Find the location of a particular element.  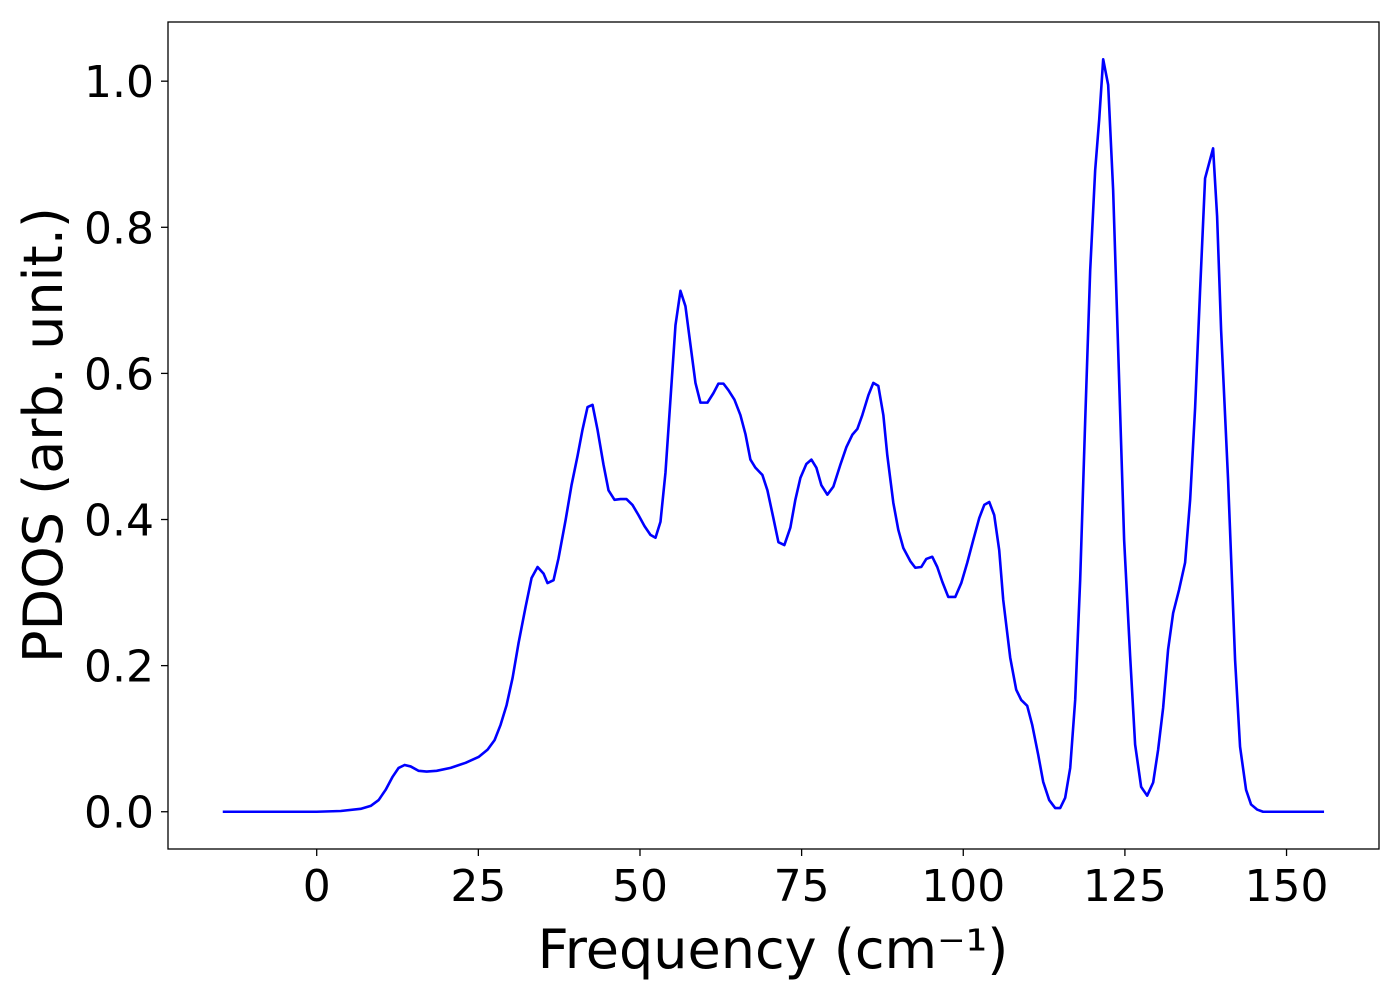

y-tick-label: 0.0 is located at coordinates (119, 813).